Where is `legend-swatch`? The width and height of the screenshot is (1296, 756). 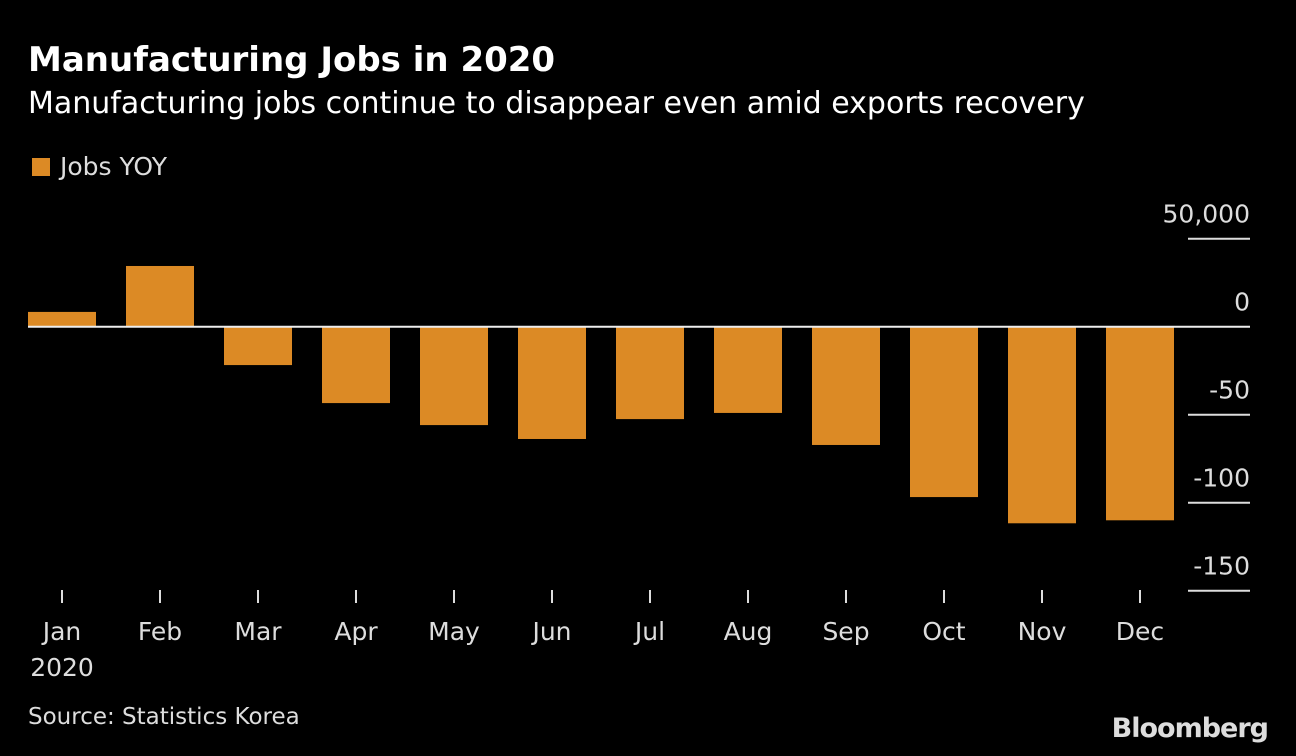 legend-swatch is located at coordinates (41, 166).